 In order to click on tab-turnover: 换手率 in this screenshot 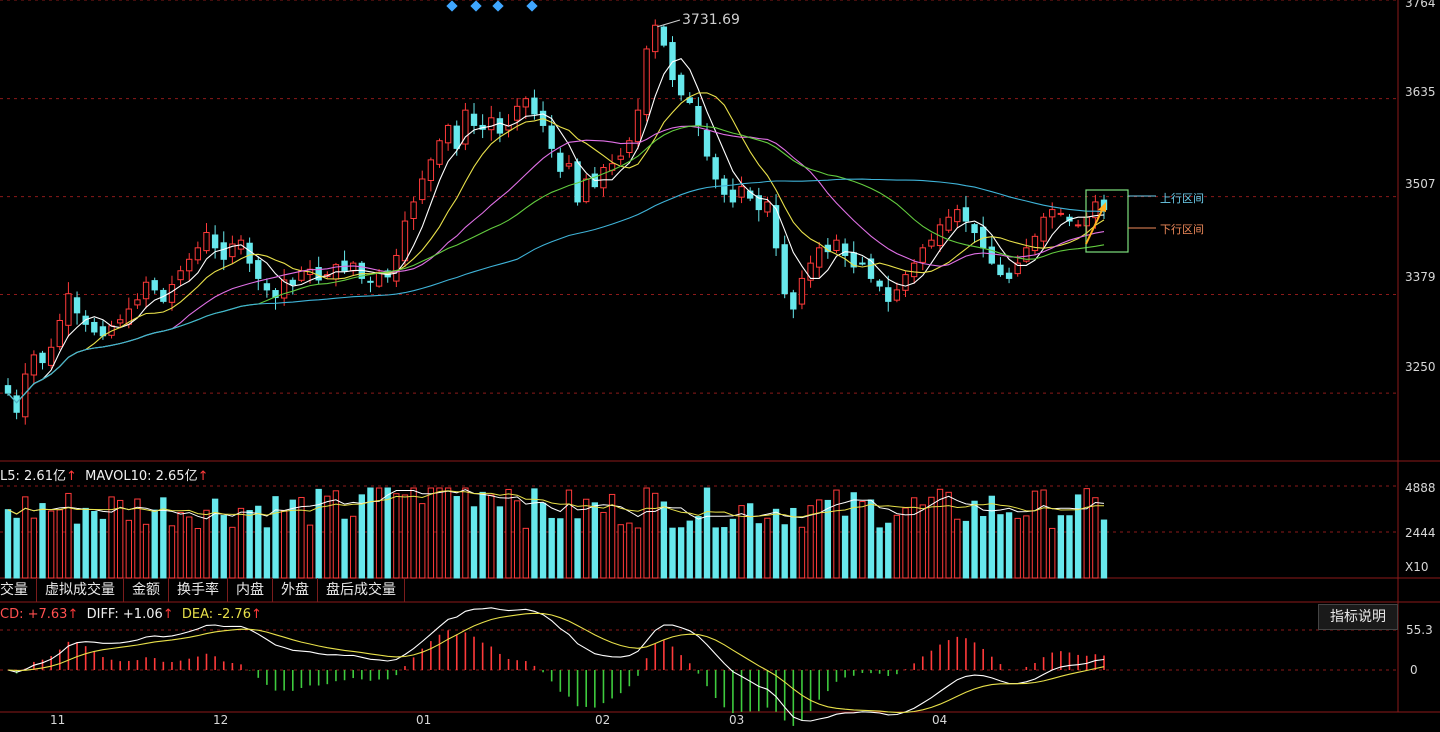, I will do `click(198, 590)`.